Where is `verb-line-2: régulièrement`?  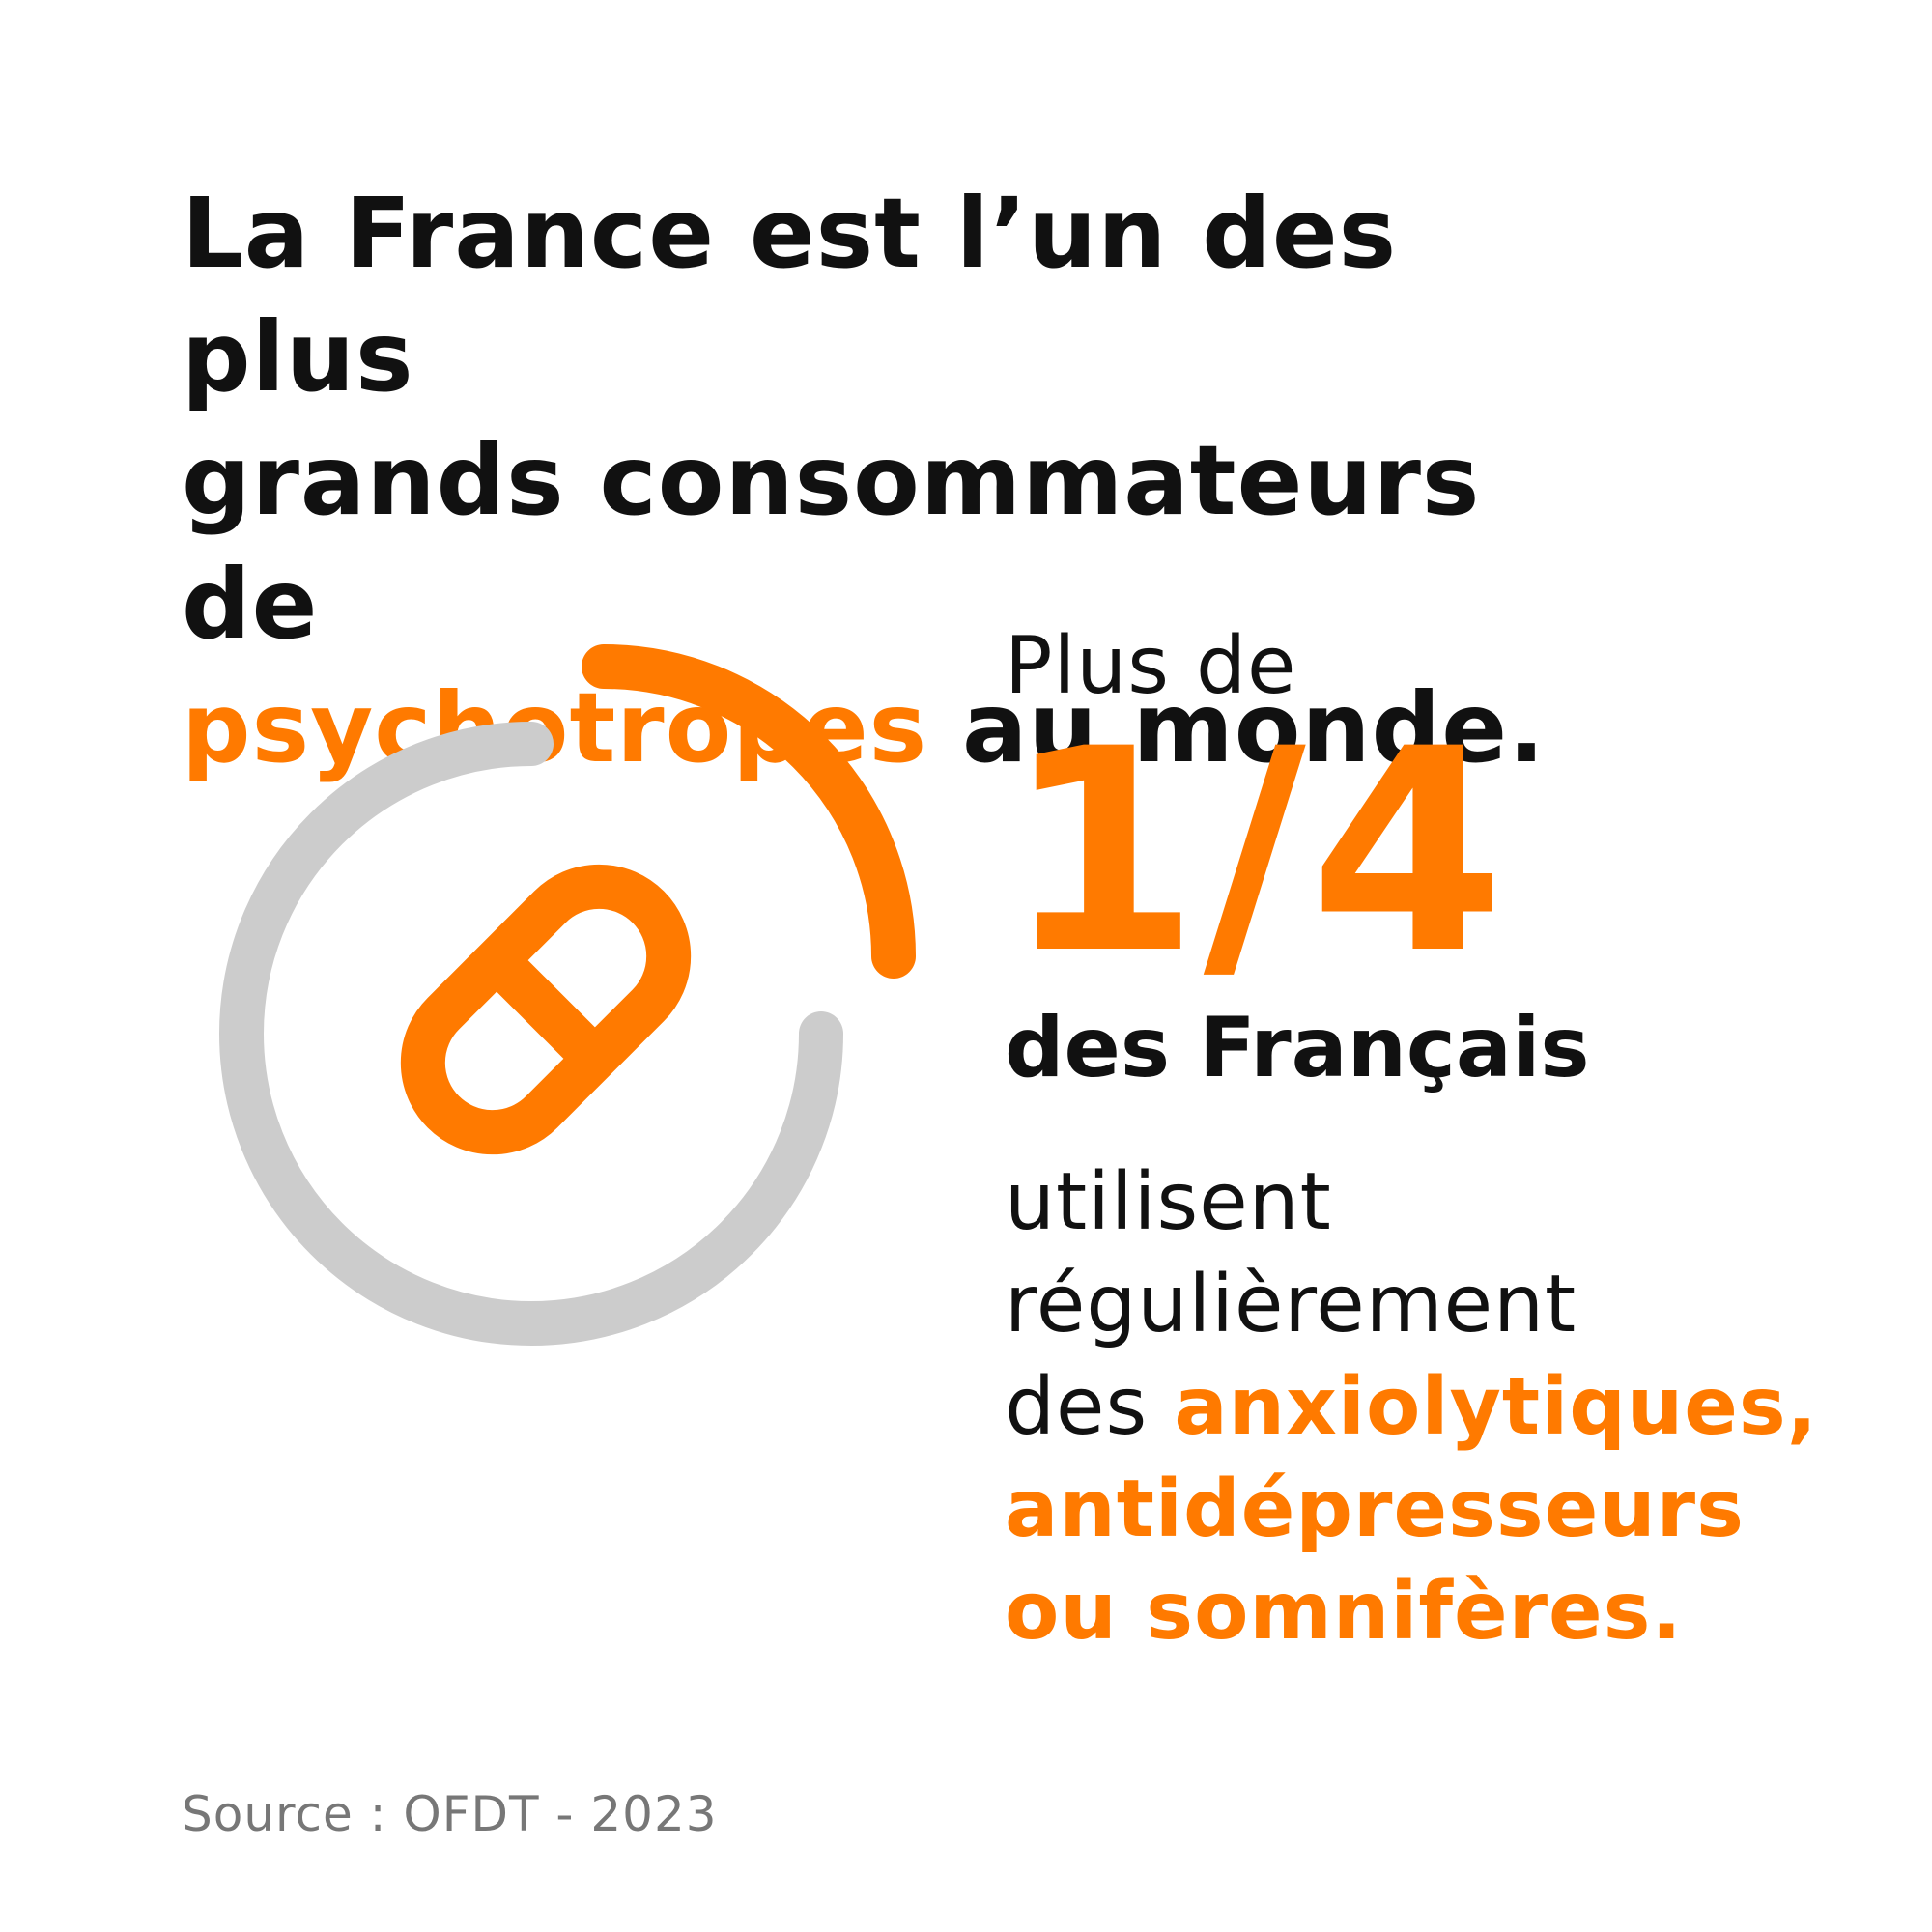
verb-line-2: régulièrement is located at coordinates (1291, 1304).